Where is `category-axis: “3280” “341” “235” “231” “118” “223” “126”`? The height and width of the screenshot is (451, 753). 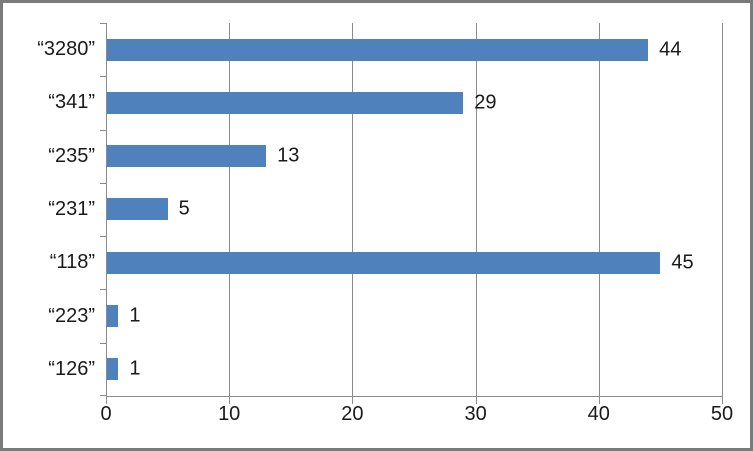 category-axis: “3280” “341” “235” “231” “118” “223” “126” is located at coordinates (49, 209).